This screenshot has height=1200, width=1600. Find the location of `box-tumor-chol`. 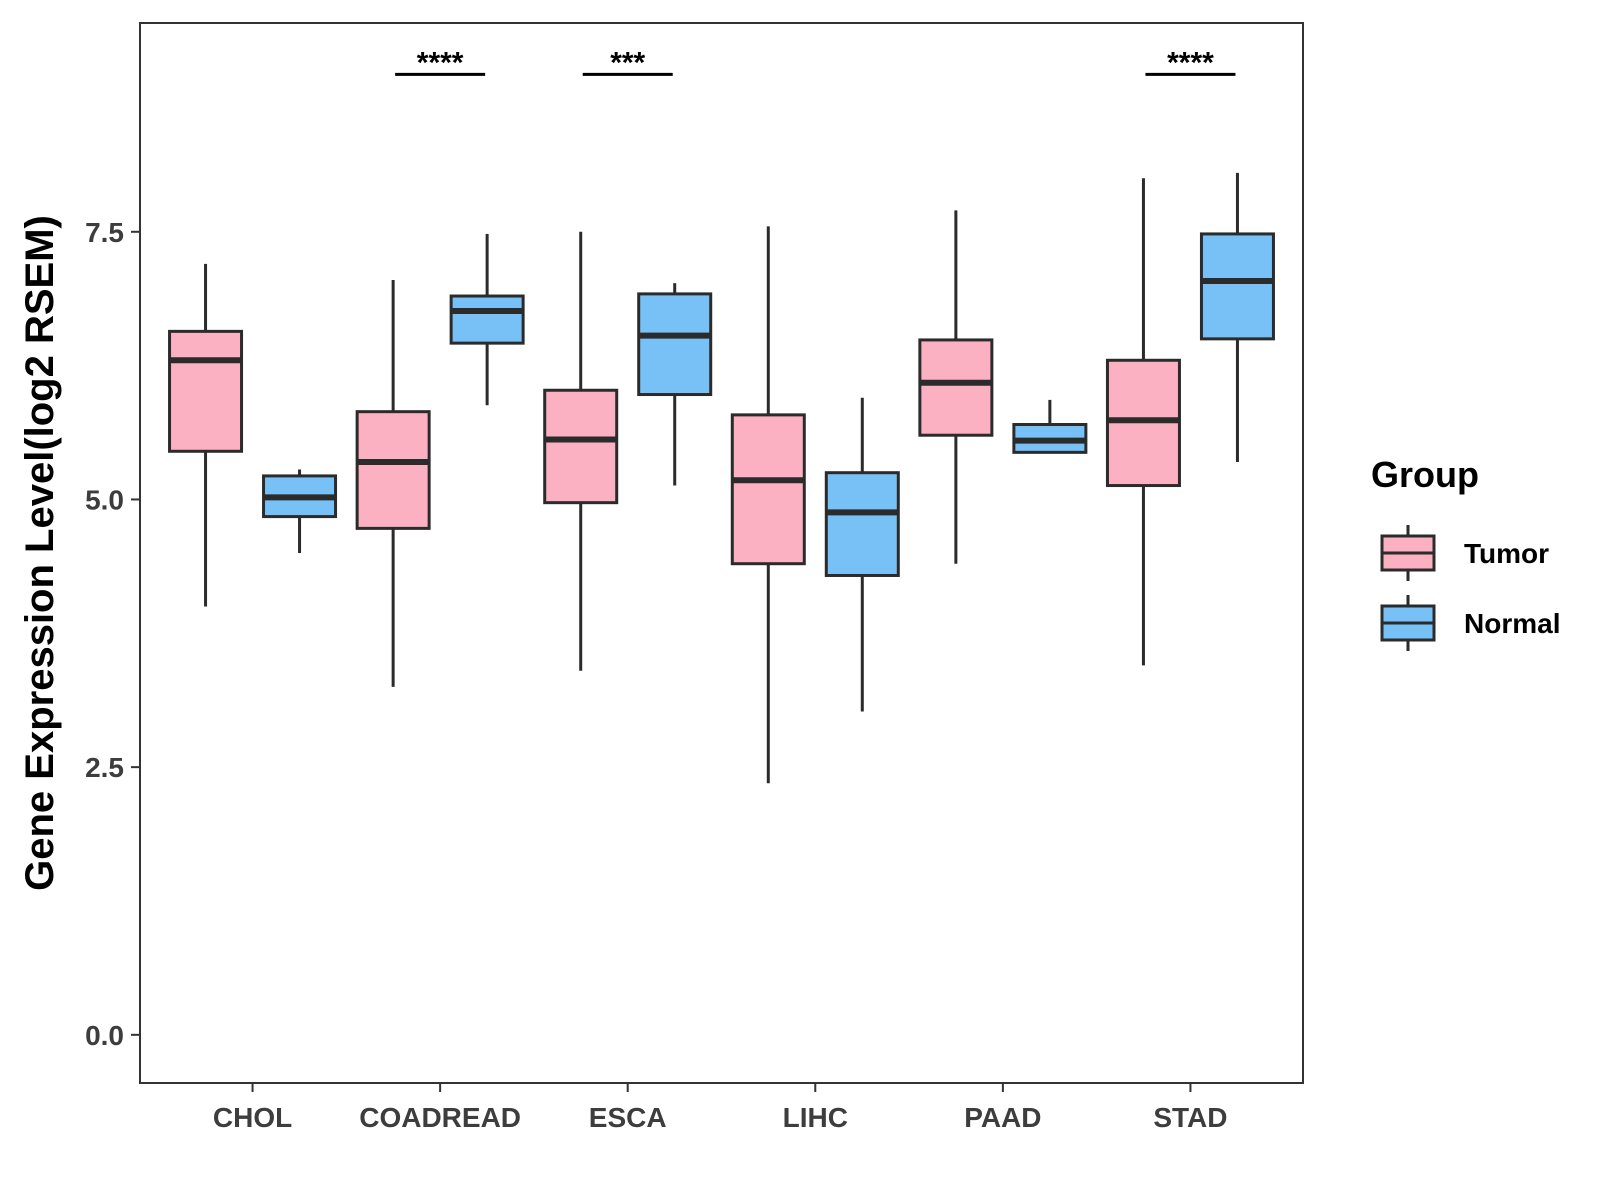

box-tumor-chol is located at coordinates (206, 435).